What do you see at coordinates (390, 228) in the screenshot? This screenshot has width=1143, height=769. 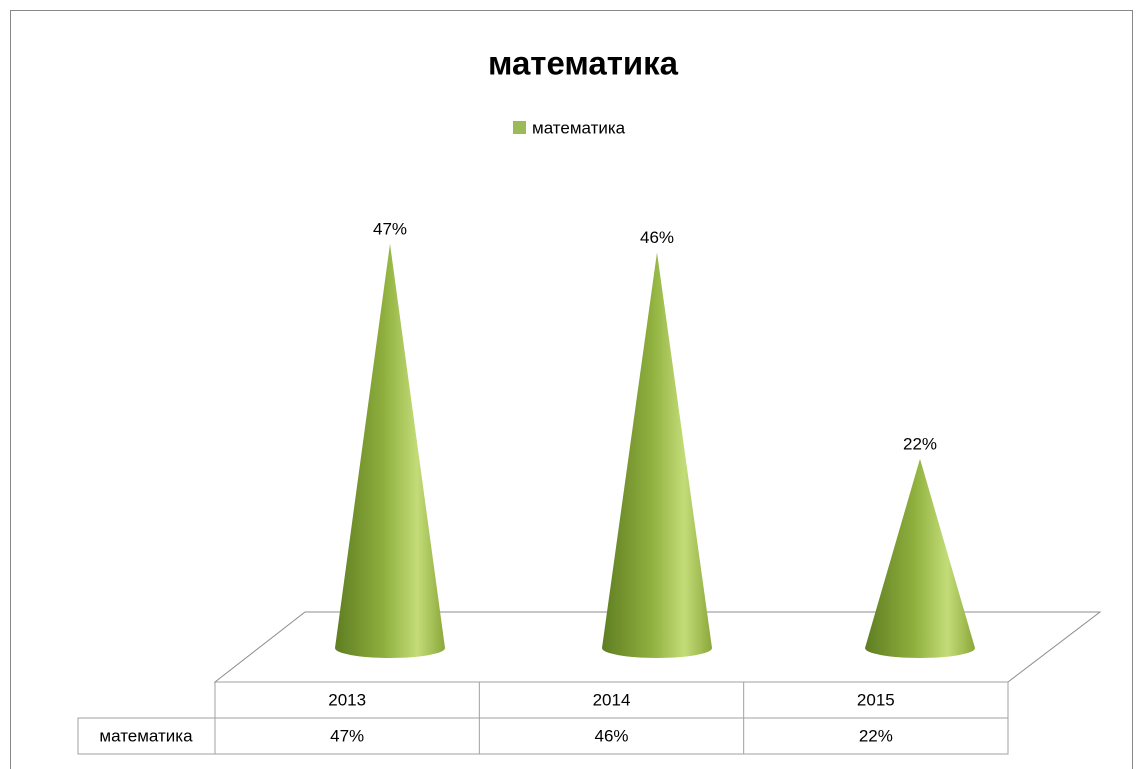 I see `data-label: 47%` at bounding box center [390, 228].